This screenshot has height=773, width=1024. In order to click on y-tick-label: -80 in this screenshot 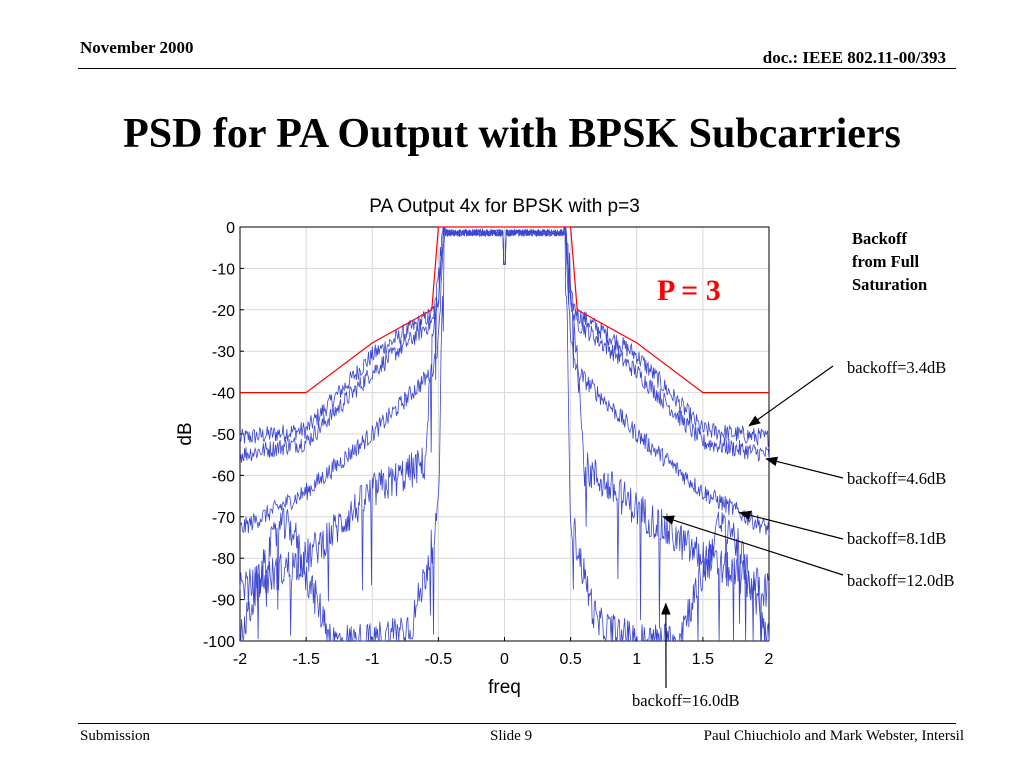, I will do `click(223, 559)`.